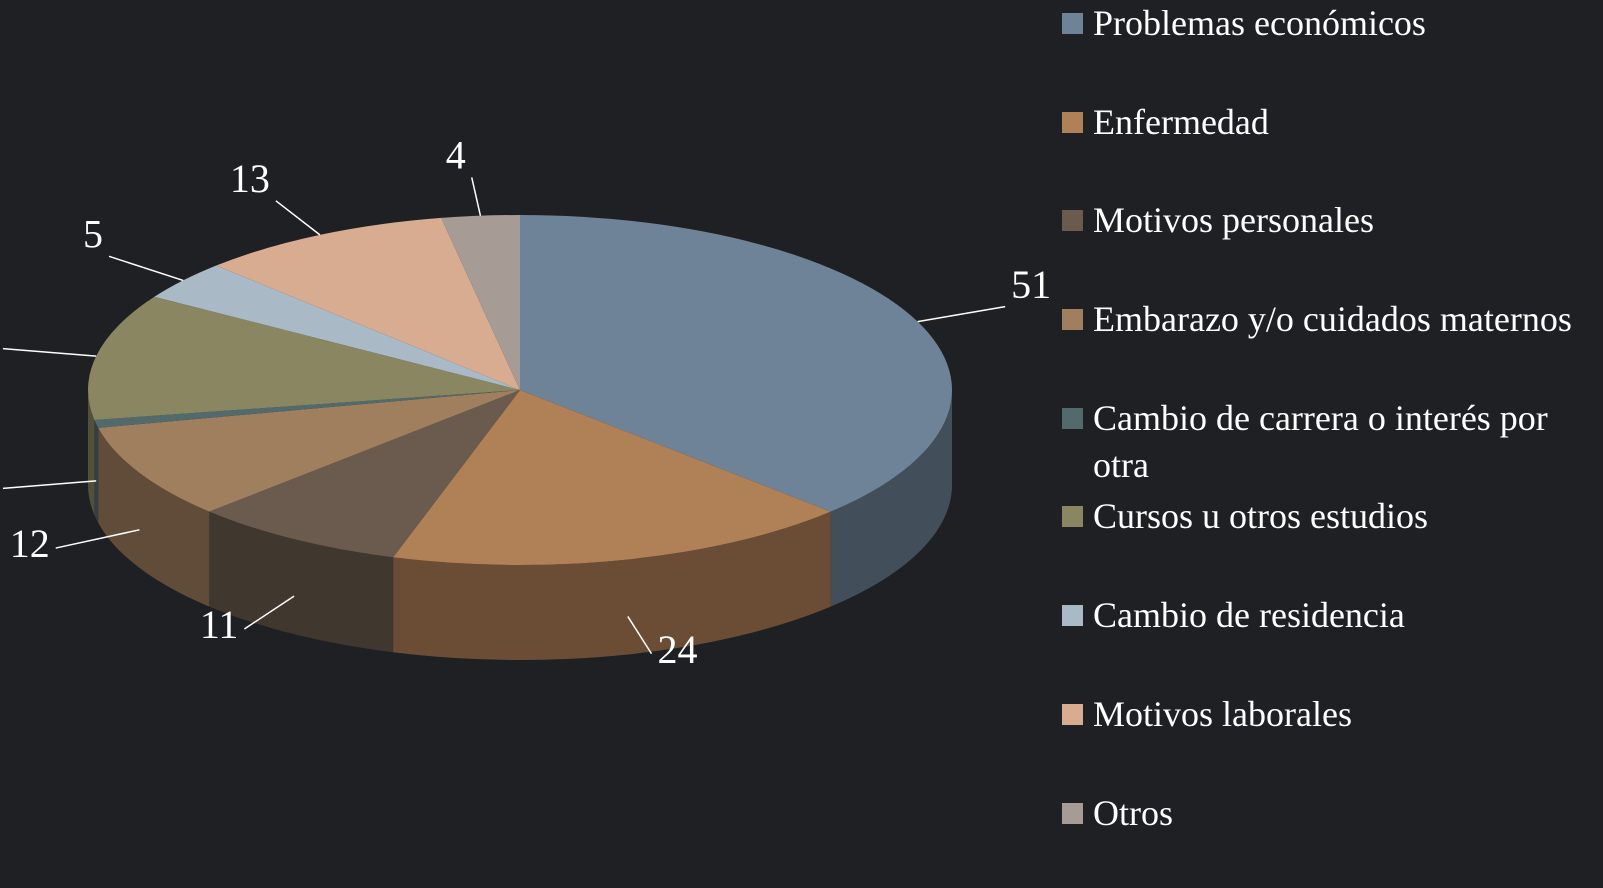 The image size is (1603, 888). What do you see at coordinates (1030, 284) in the screenshot?
I see `data-label: 51` at bounding box center [1030, 284].